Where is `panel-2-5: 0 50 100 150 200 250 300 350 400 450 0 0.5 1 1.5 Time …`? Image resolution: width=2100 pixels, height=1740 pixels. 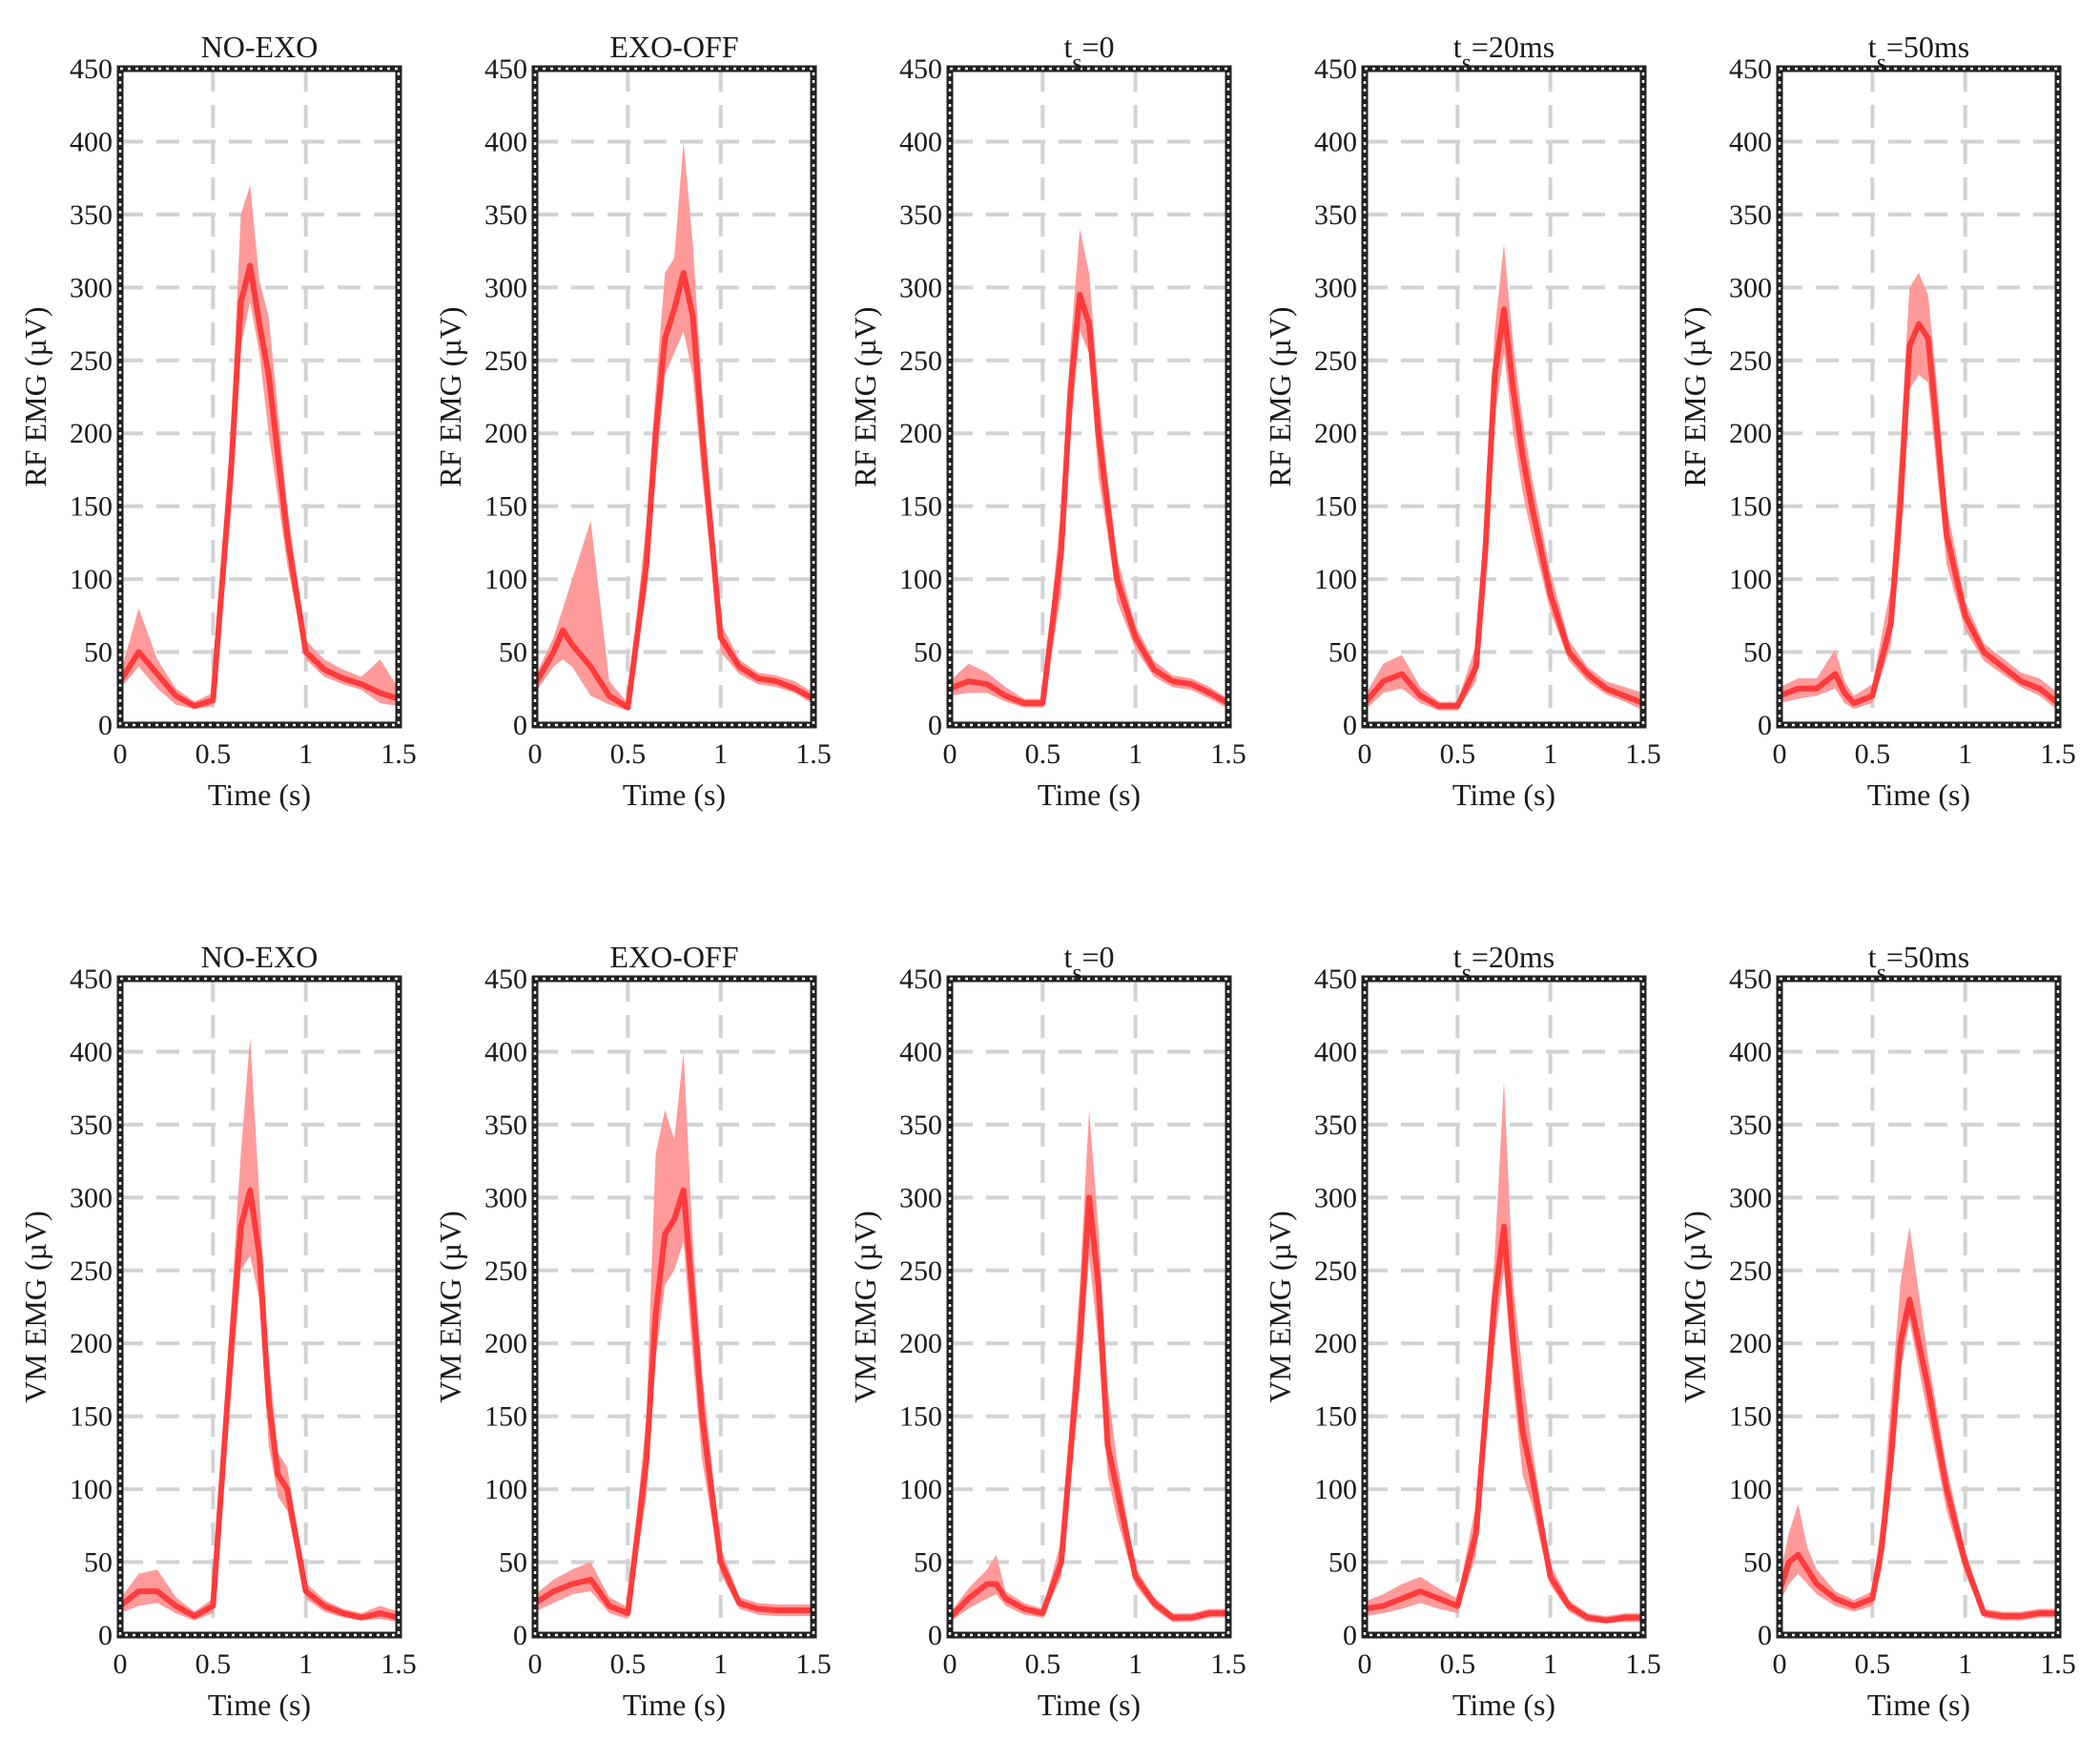
panel-2-5: 0 50 100 150 200 250 300 350 400 450 0 0.5 1 1.5 Time … is located at coordinates (1877, 1331).